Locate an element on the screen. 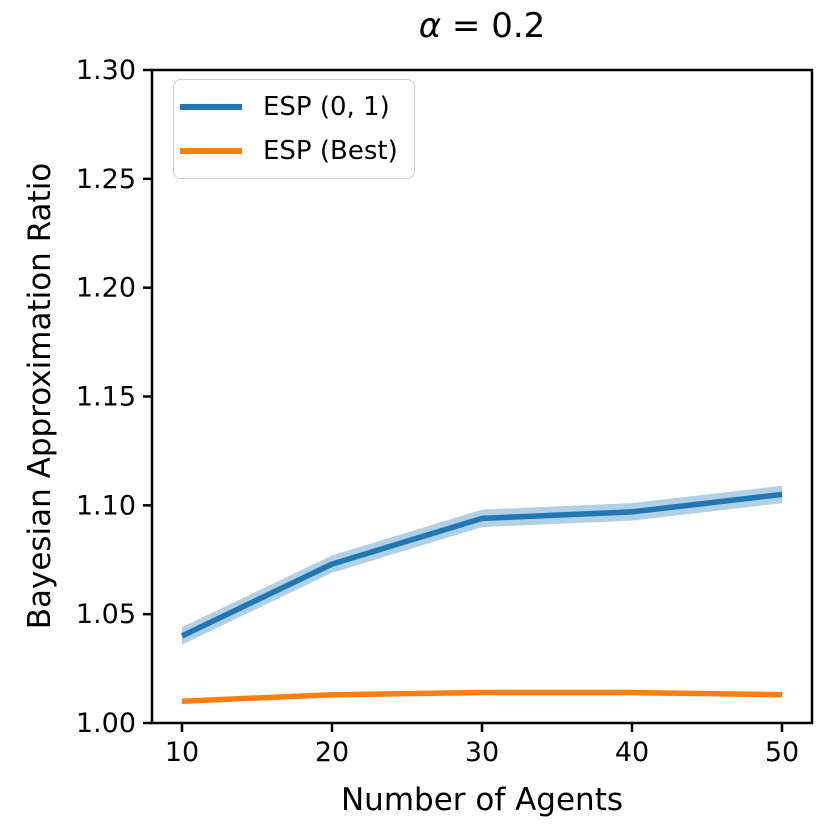  alpha-symbol: α is located at coordinates (430, 26).